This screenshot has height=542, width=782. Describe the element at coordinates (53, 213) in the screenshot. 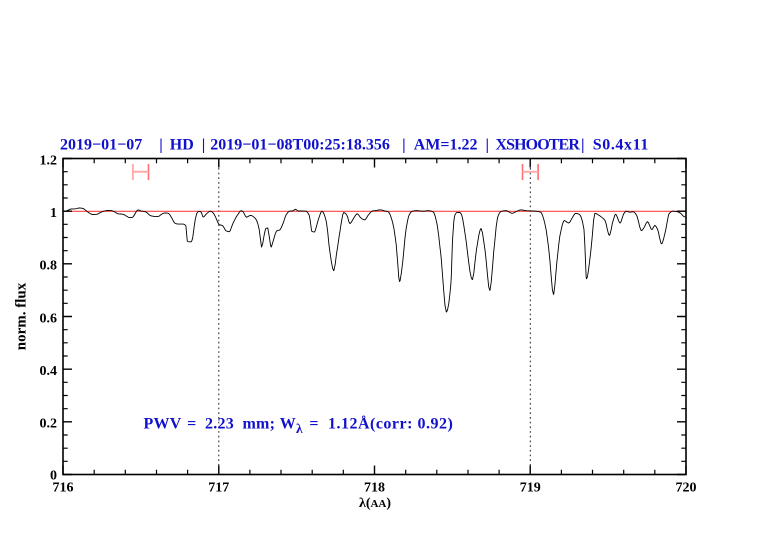

I see `svg-text: 1` at that location.